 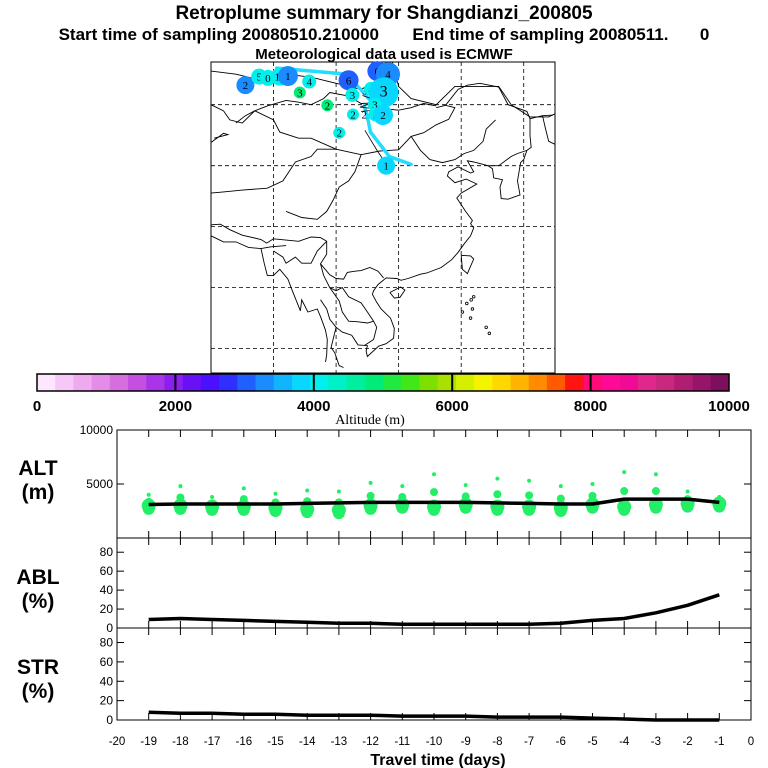 What do you see at coordinates (729, 406) in the screenshot?
I see `colorbar-tick-label: 10000` at bounding box center [729, 406].